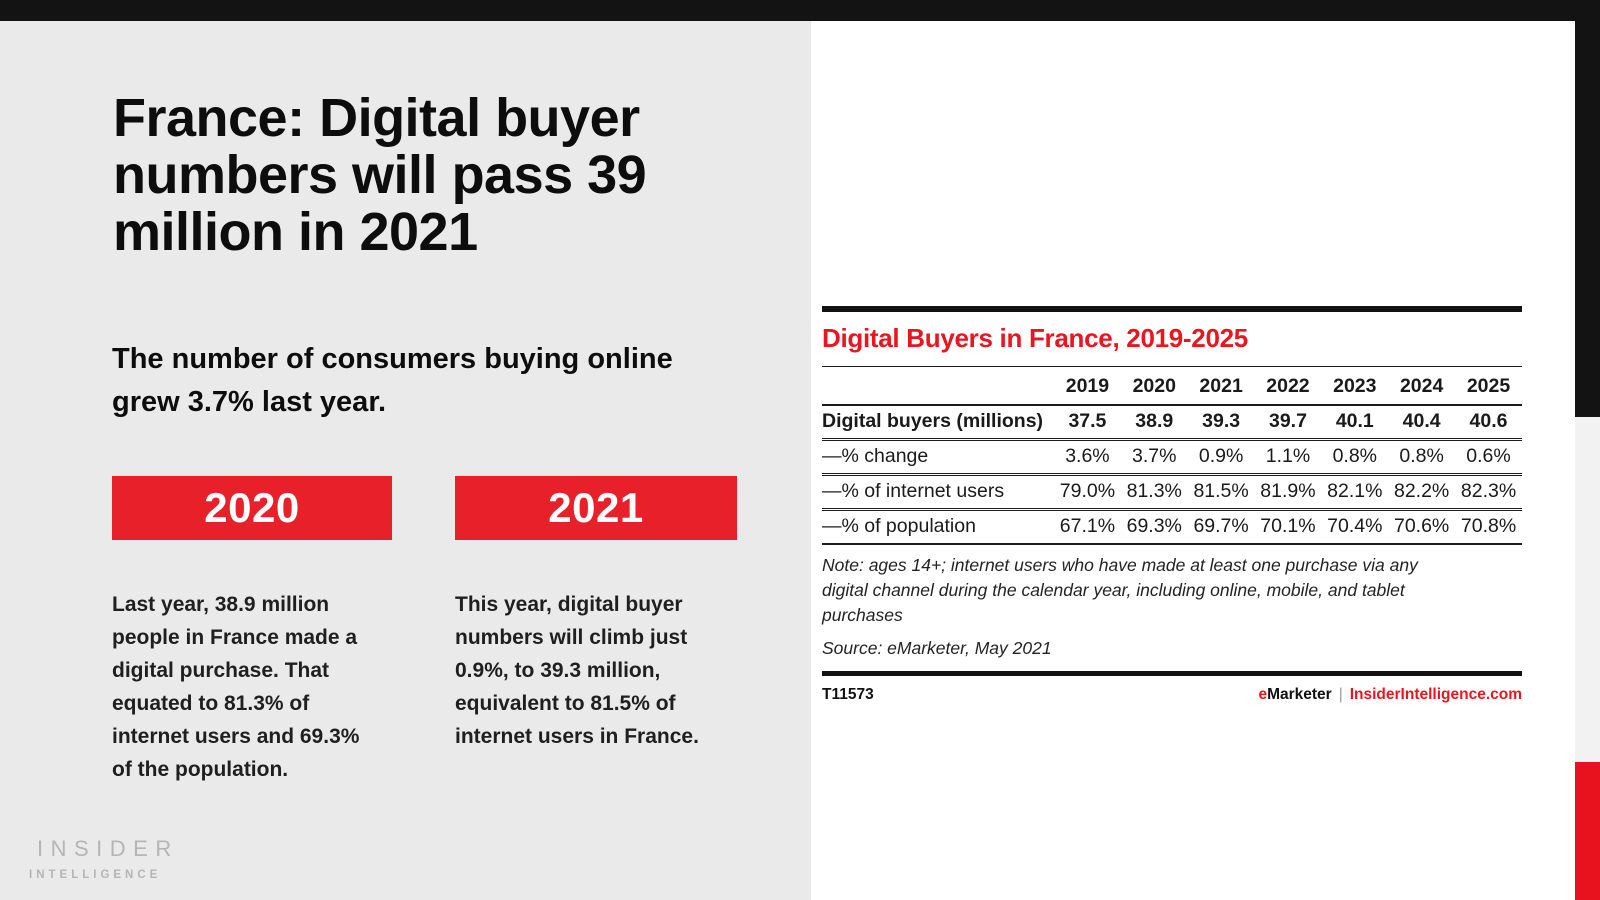 The width and height of the screenshot is (1600, 900). What do you see at coordinates (392, 359) in the screenshot?
I see `text-line: The number of consumers buying online` at bounding box center [392, 359].